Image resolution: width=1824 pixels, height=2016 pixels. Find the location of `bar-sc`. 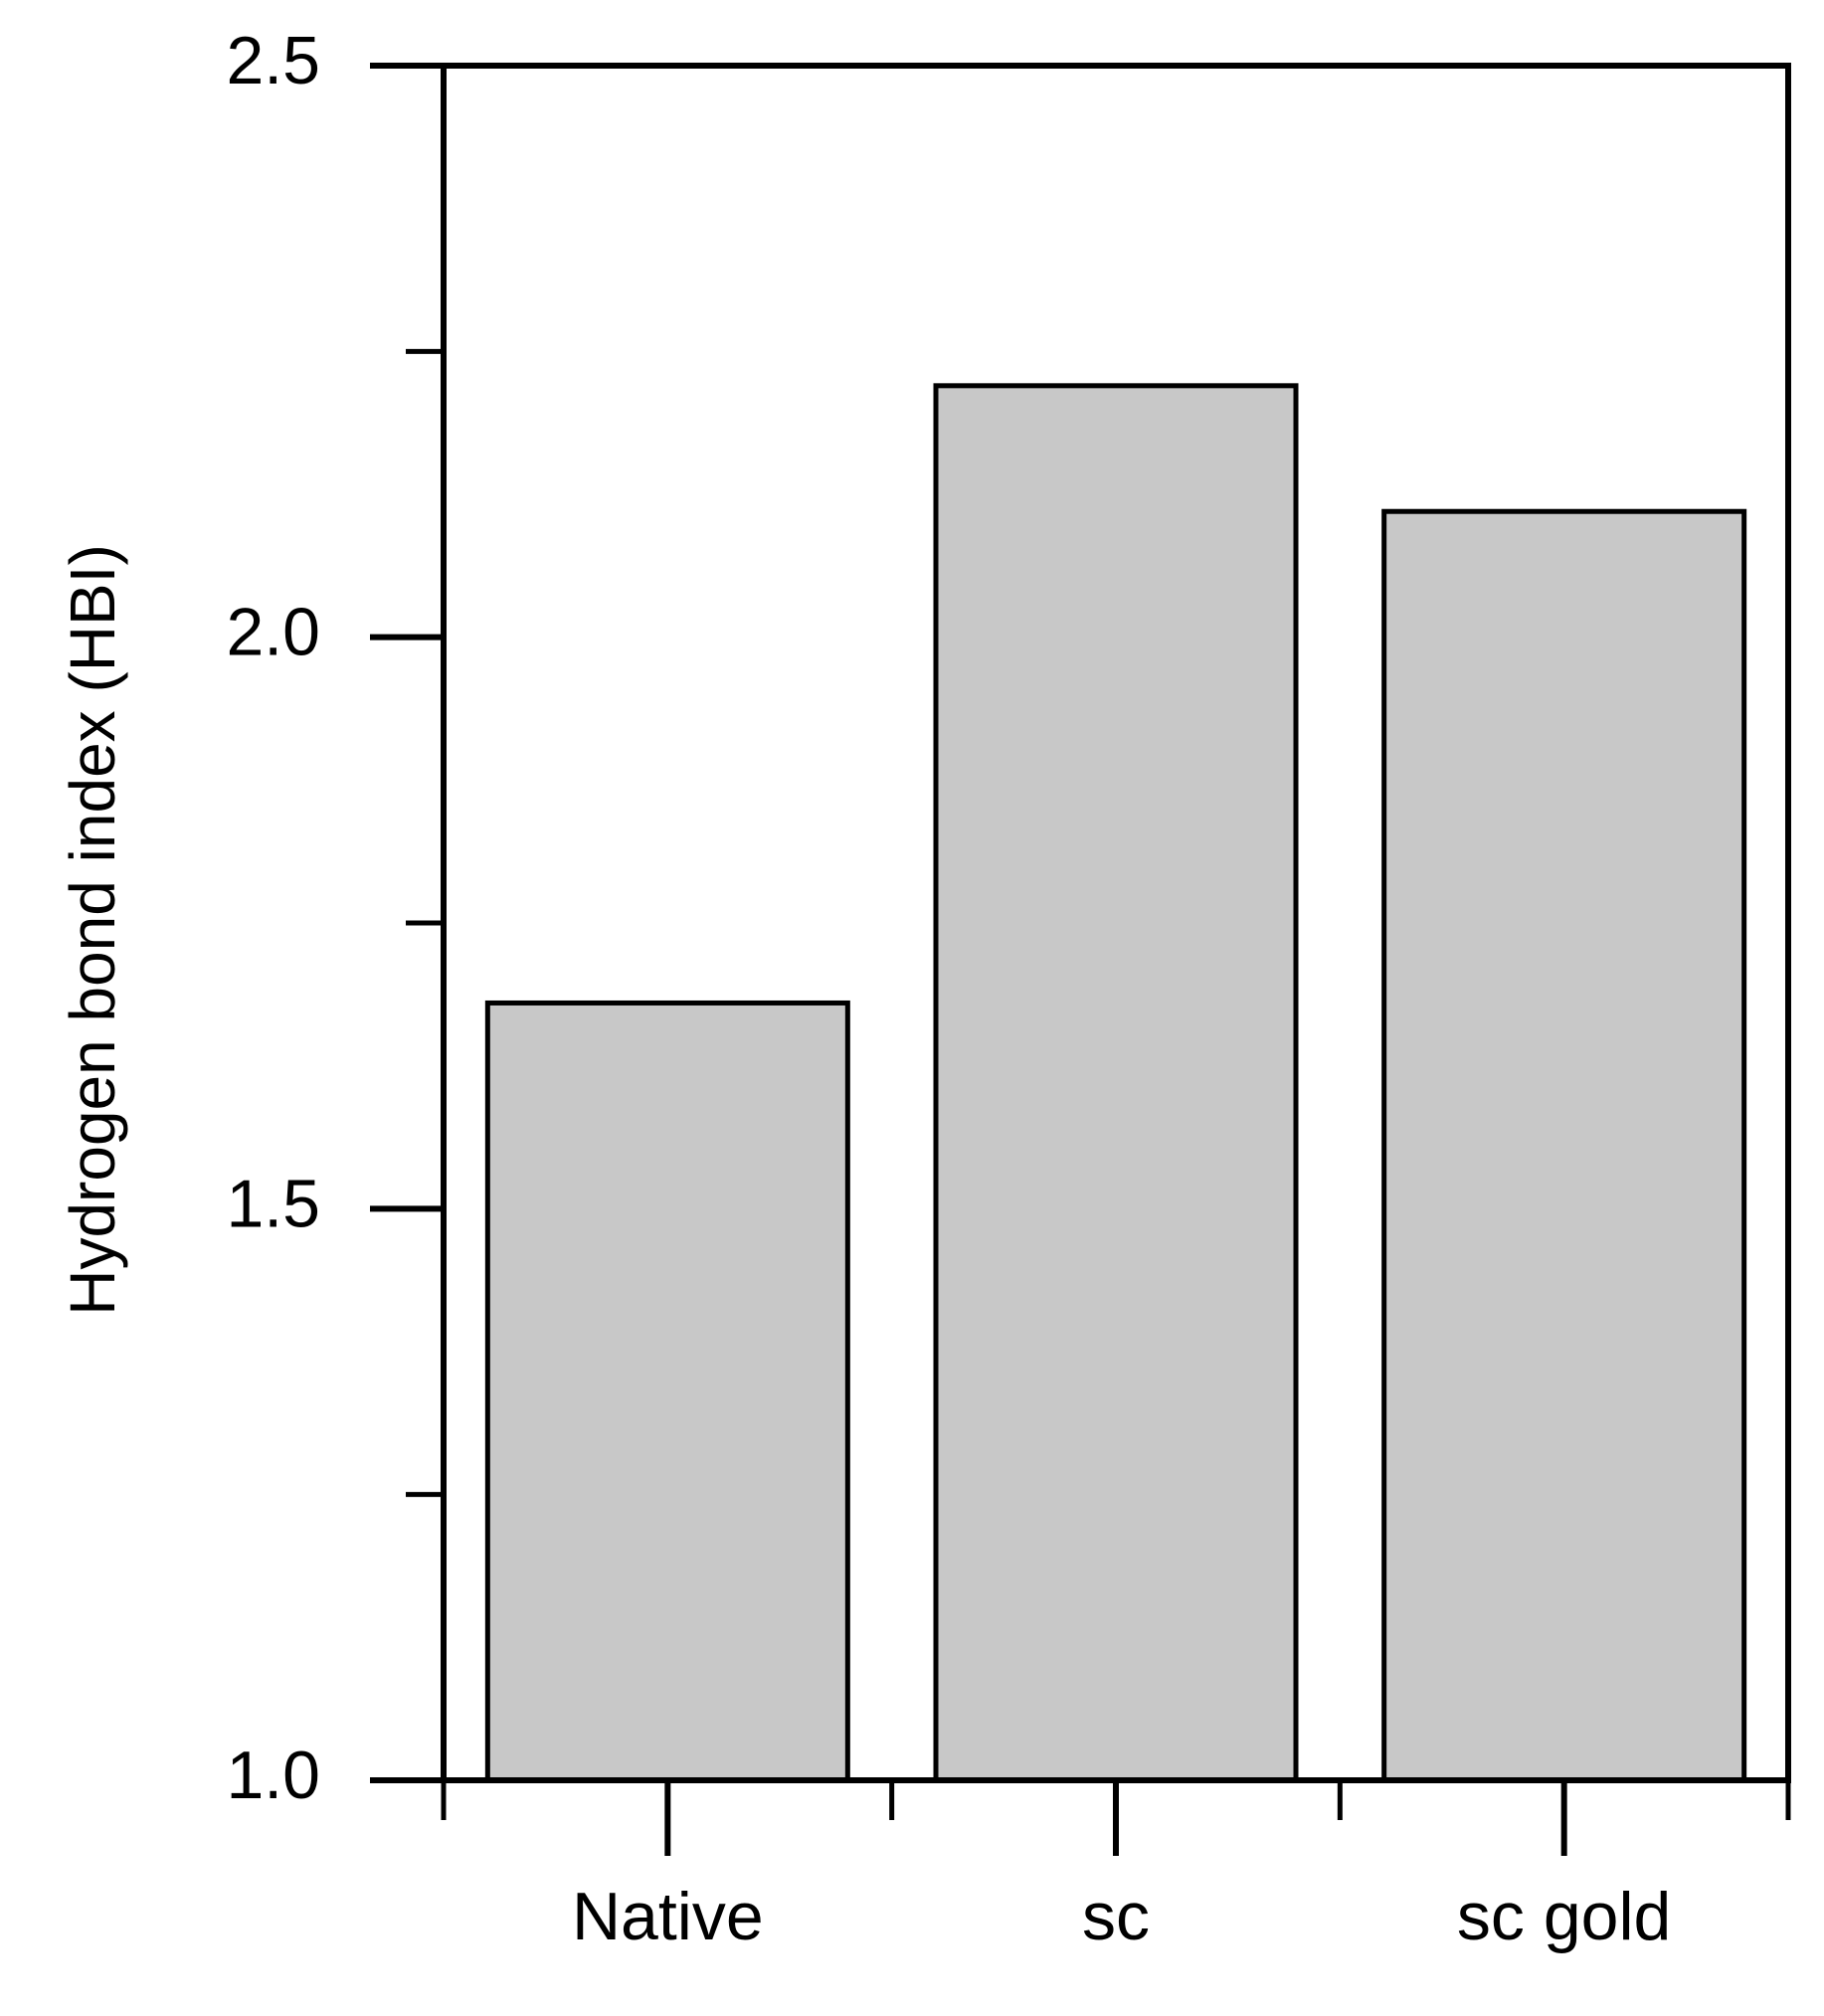

bar-sc is located at coordinates (1116, 1083).